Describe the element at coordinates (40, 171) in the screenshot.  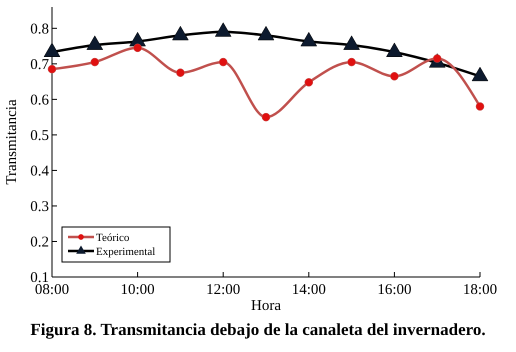
I see `y-tick-label: 0.4` at that location.